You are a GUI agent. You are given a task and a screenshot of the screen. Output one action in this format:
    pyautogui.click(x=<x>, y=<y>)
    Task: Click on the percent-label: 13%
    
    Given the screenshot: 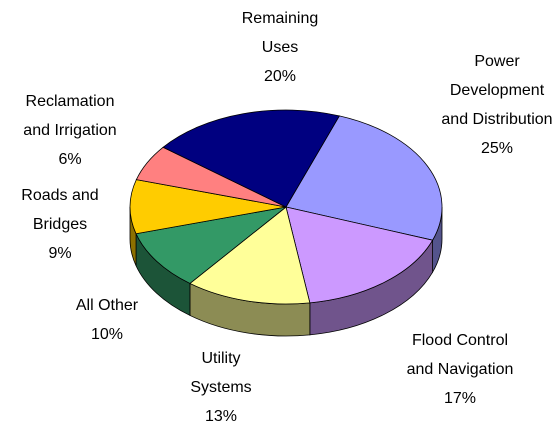 What is the action you would take?
    pyautogui.click(x=221, y=416)
    